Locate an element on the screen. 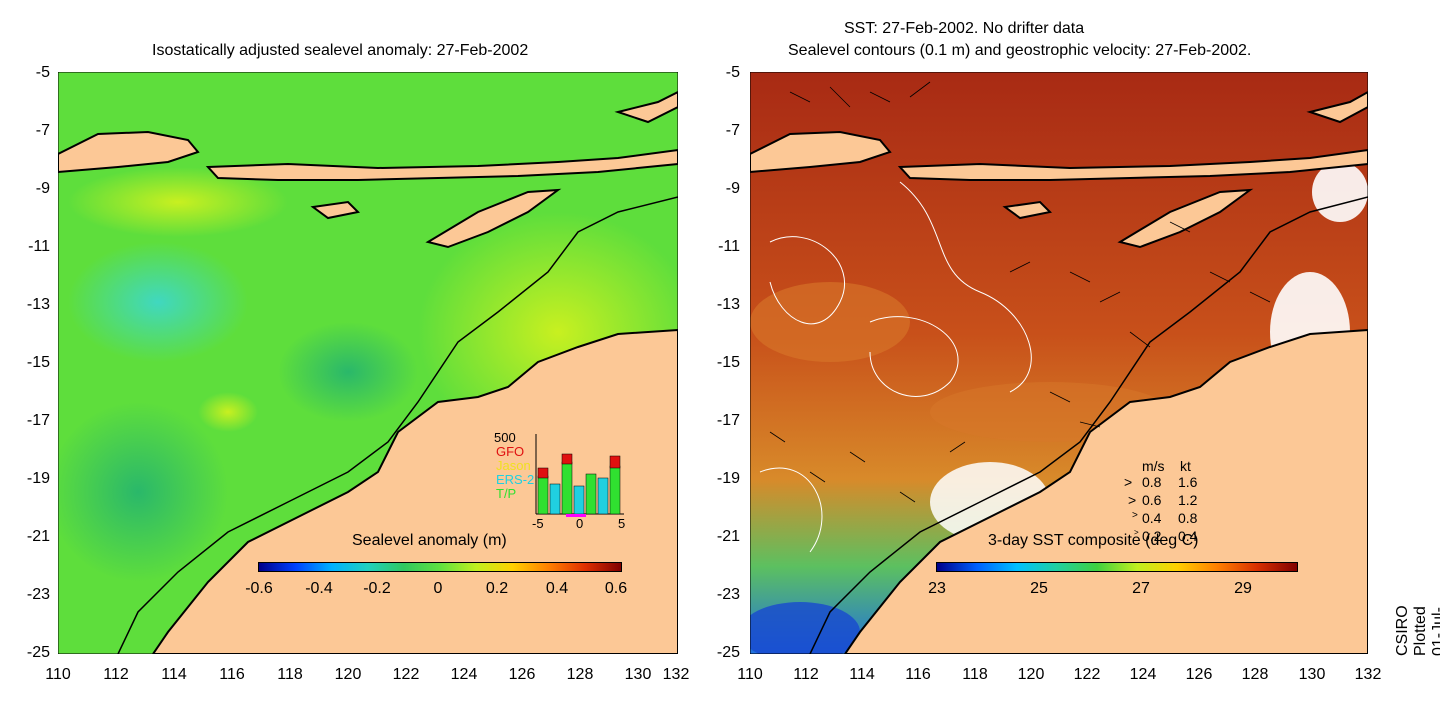  right-xtick: 122 is located at coordinates (1087, 674).